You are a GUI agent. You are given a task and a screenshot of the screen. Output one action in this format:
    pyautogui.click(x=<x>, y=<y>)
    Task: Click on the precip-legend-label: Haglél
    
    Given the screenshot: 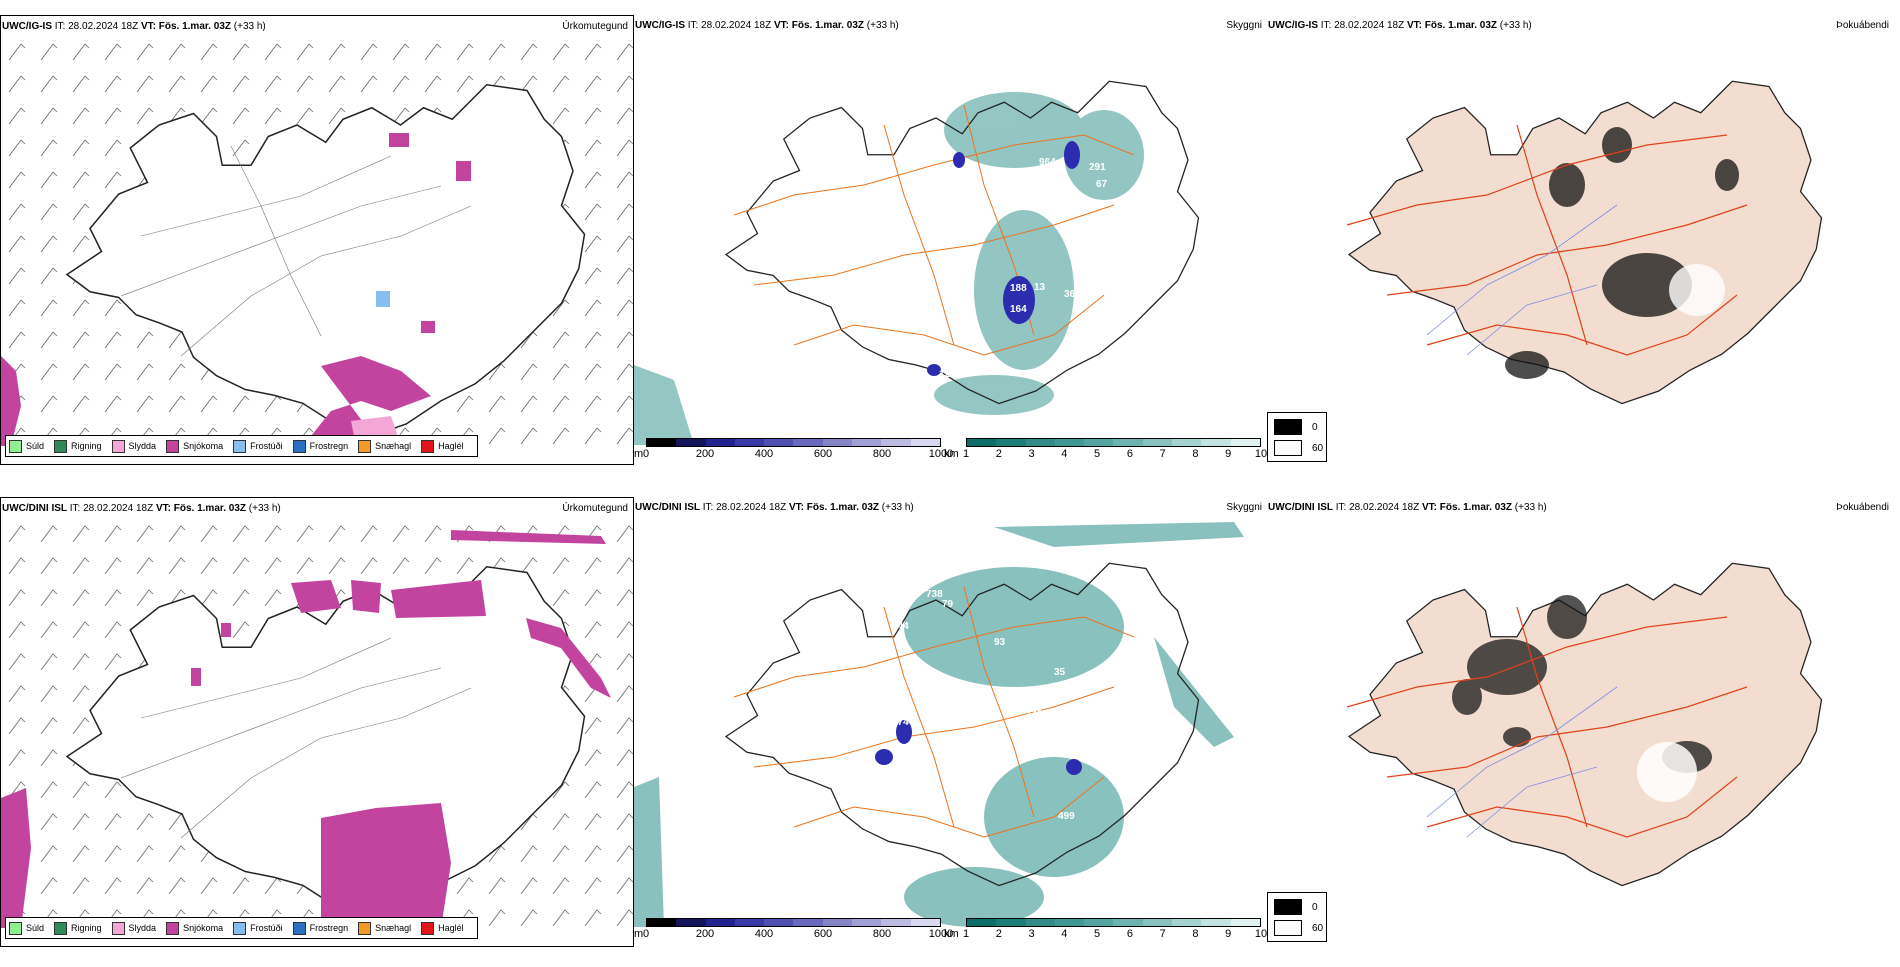 What is the action you would take?
    pyautogui.click(x=451, y=446)
    